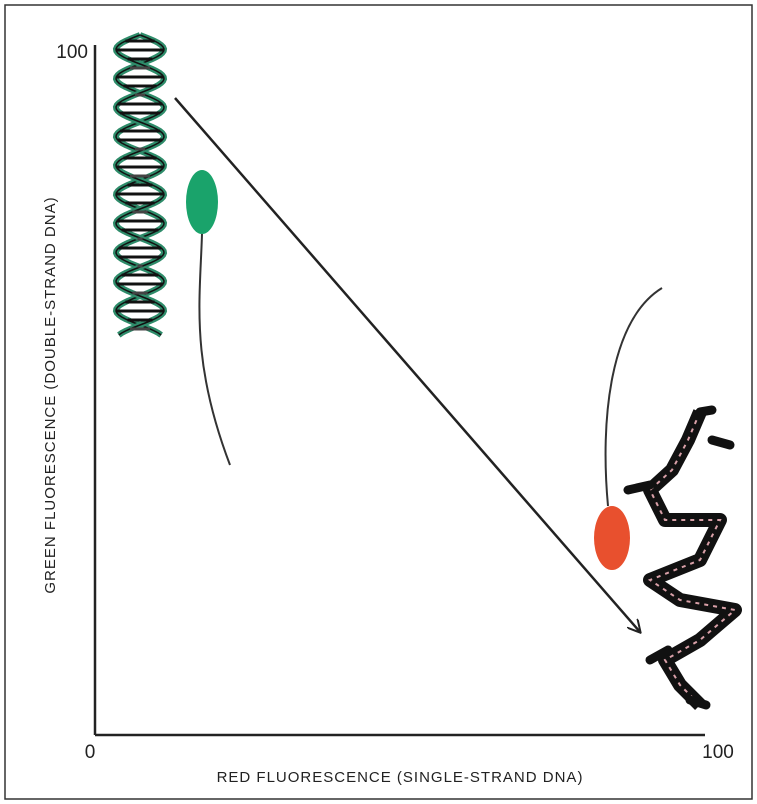 This screenshot has width=757, height=804. I want to click on green-sperm-head, so click(202, 202).